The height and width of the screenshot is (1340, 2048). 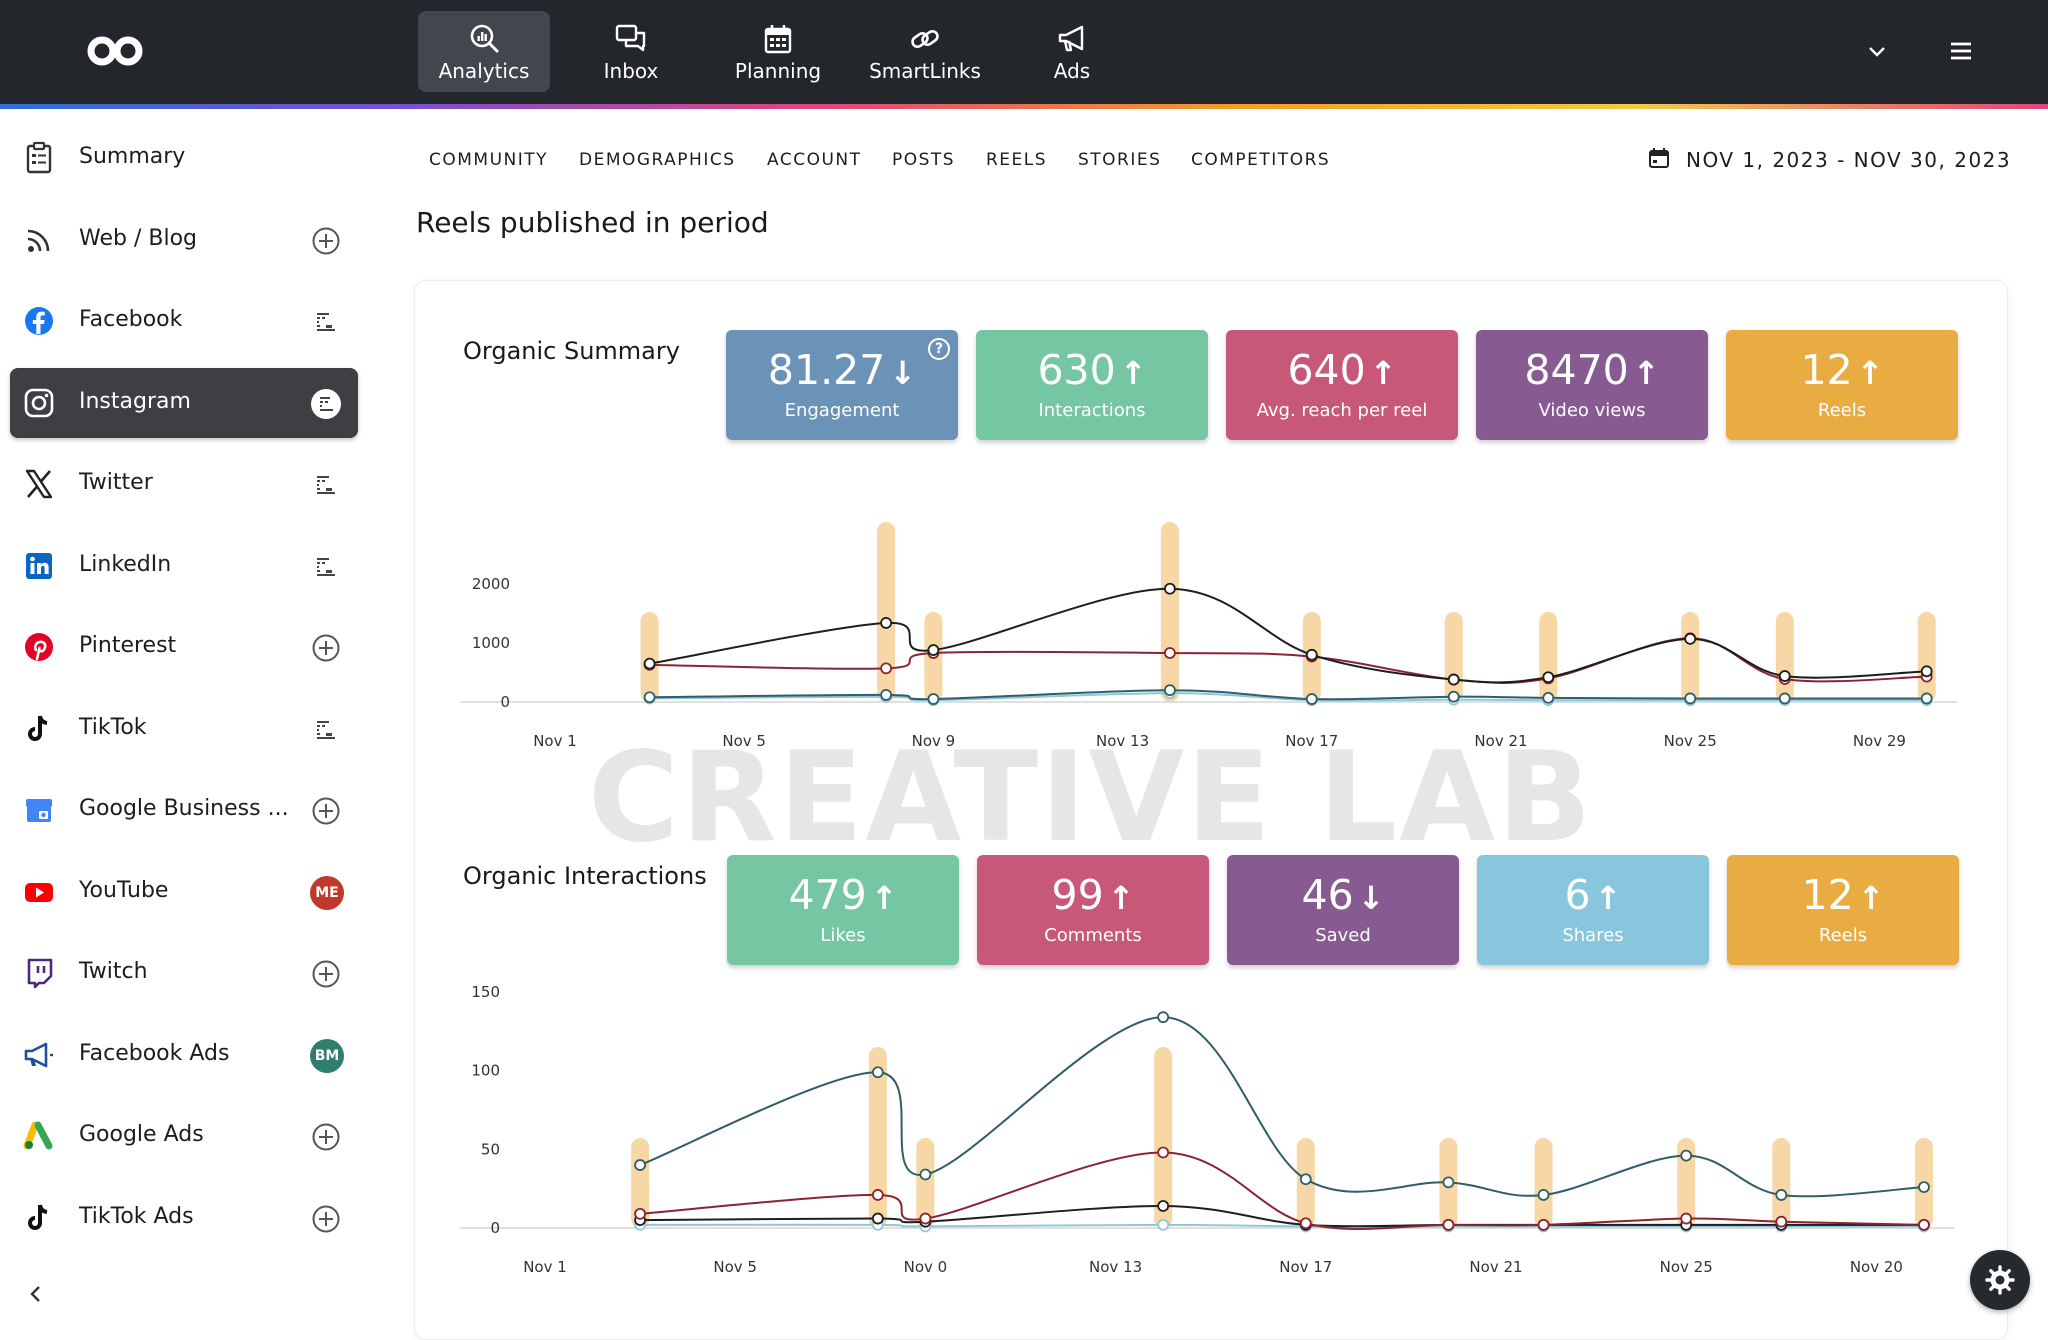 What do you see at coordinates (39, 321) in the screenshot?
I see `facebook-icon` at bounding box center [39, 321].